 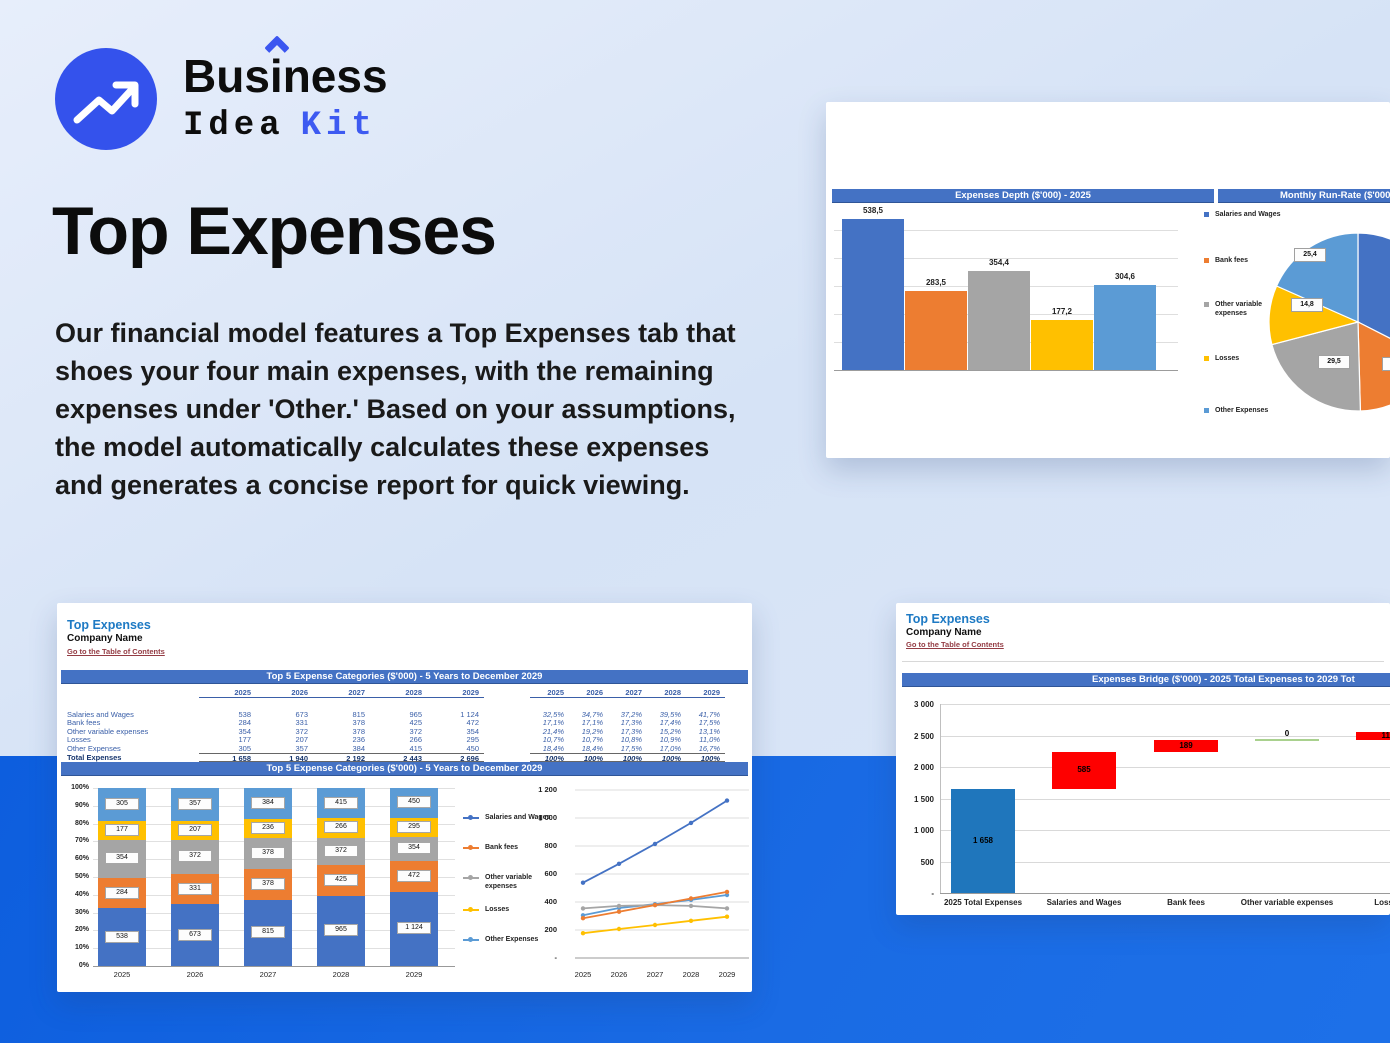 I want to click on legend-label: Salaries and Wages, so click(x=1248, y=214).